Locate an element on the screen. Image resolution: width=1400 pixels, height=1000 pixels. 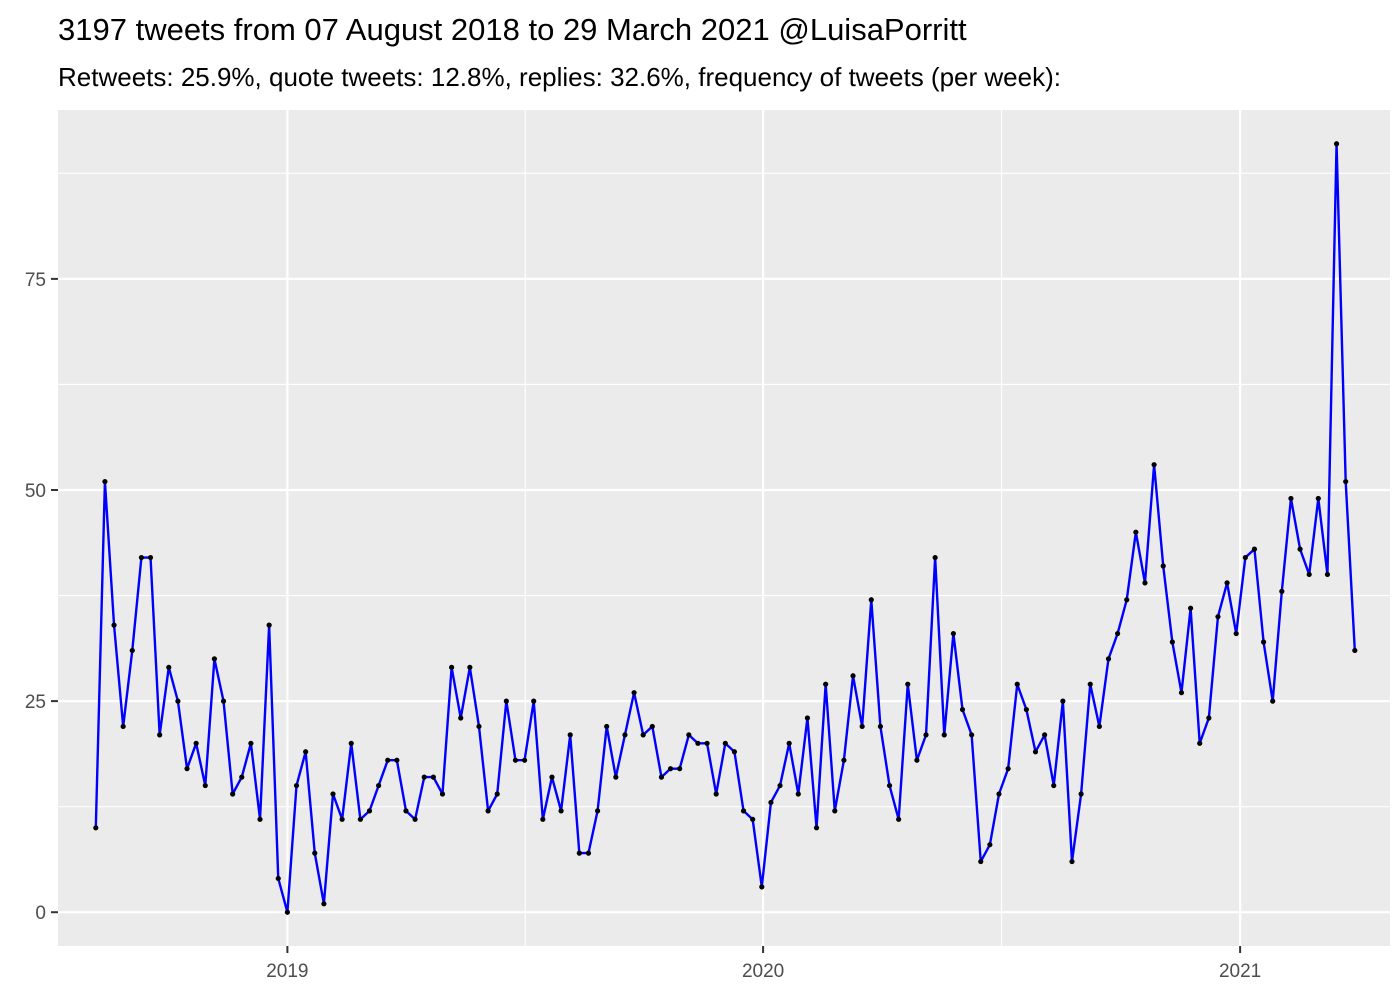
y-tick-label: 75 is located at coordinates (35, 280).